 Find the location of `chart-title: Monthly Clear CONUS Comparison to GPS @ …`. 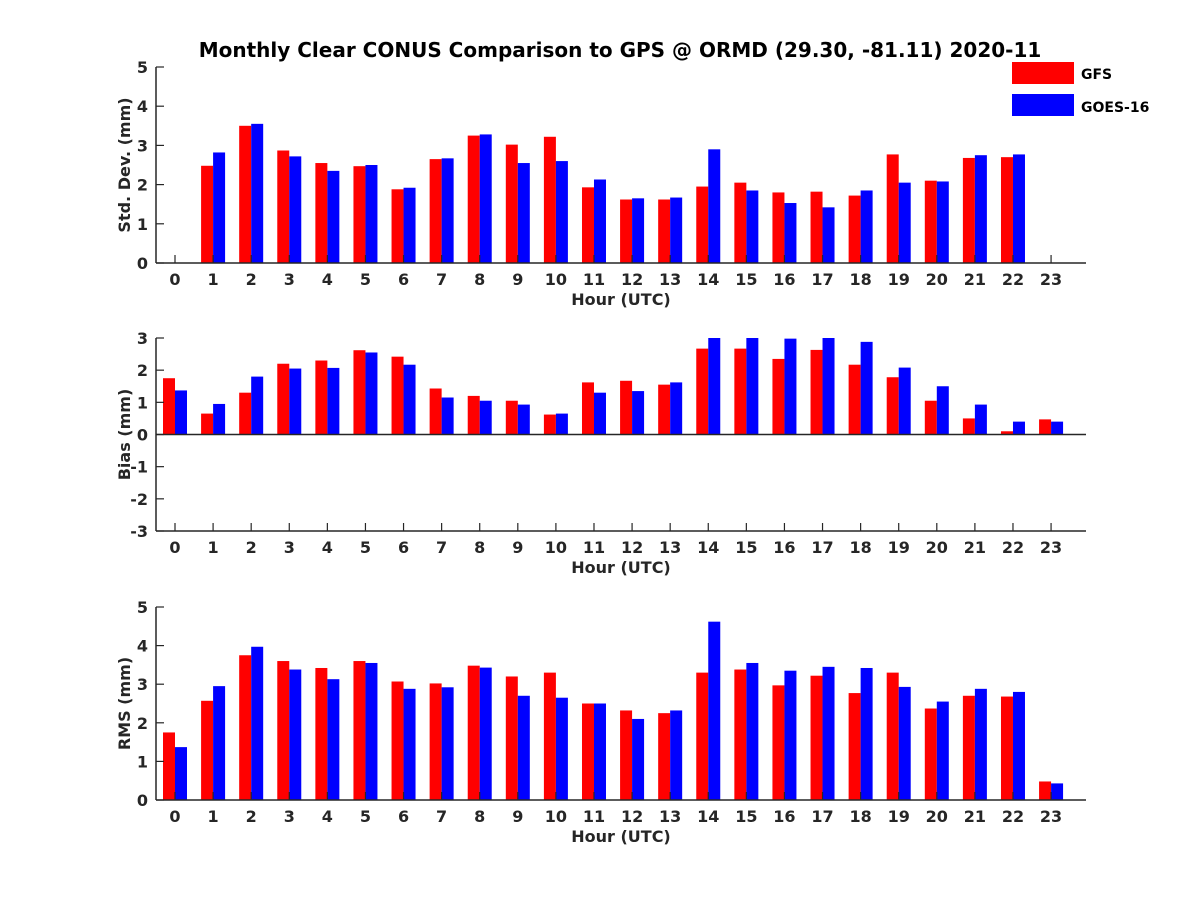

chart-title: Monthly Clear CONUS Comparison to GPS @ … is located at coordinates (620, 50).